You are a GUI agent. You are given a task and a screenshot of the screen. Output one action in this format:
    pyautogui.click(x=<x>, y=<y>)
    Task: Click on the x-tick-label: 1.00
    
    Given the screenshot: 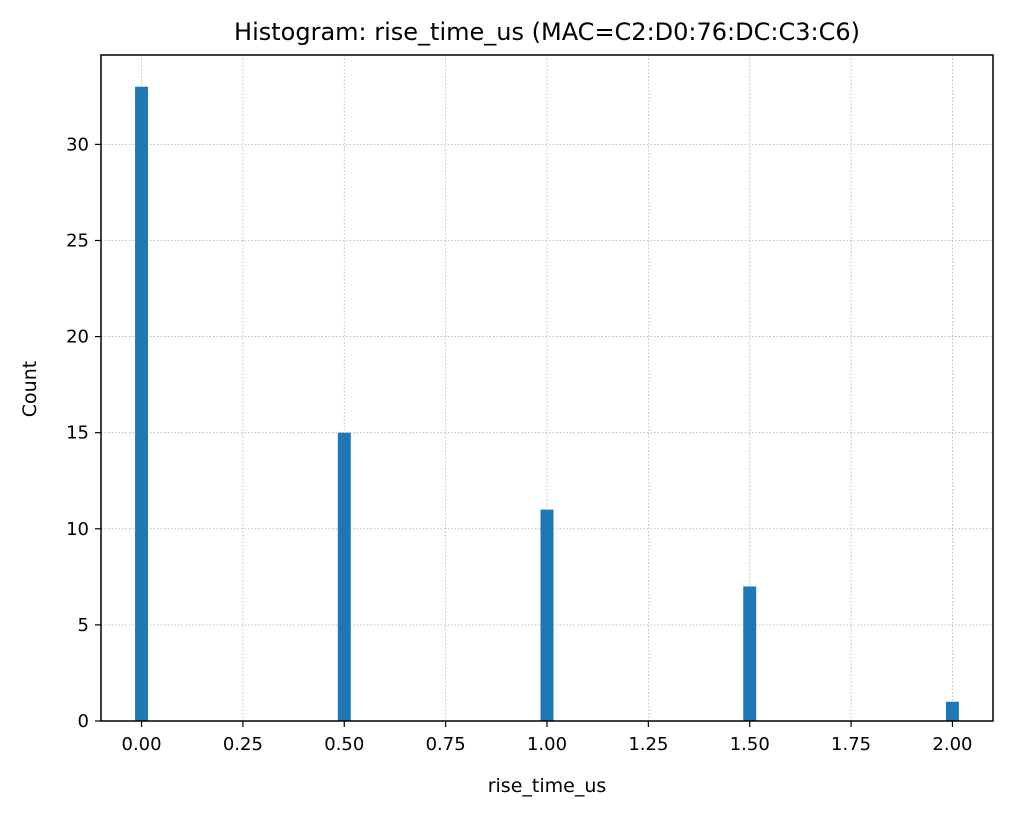 What is the action you would take?
    pyautogui.click(x=547, y=744)
    